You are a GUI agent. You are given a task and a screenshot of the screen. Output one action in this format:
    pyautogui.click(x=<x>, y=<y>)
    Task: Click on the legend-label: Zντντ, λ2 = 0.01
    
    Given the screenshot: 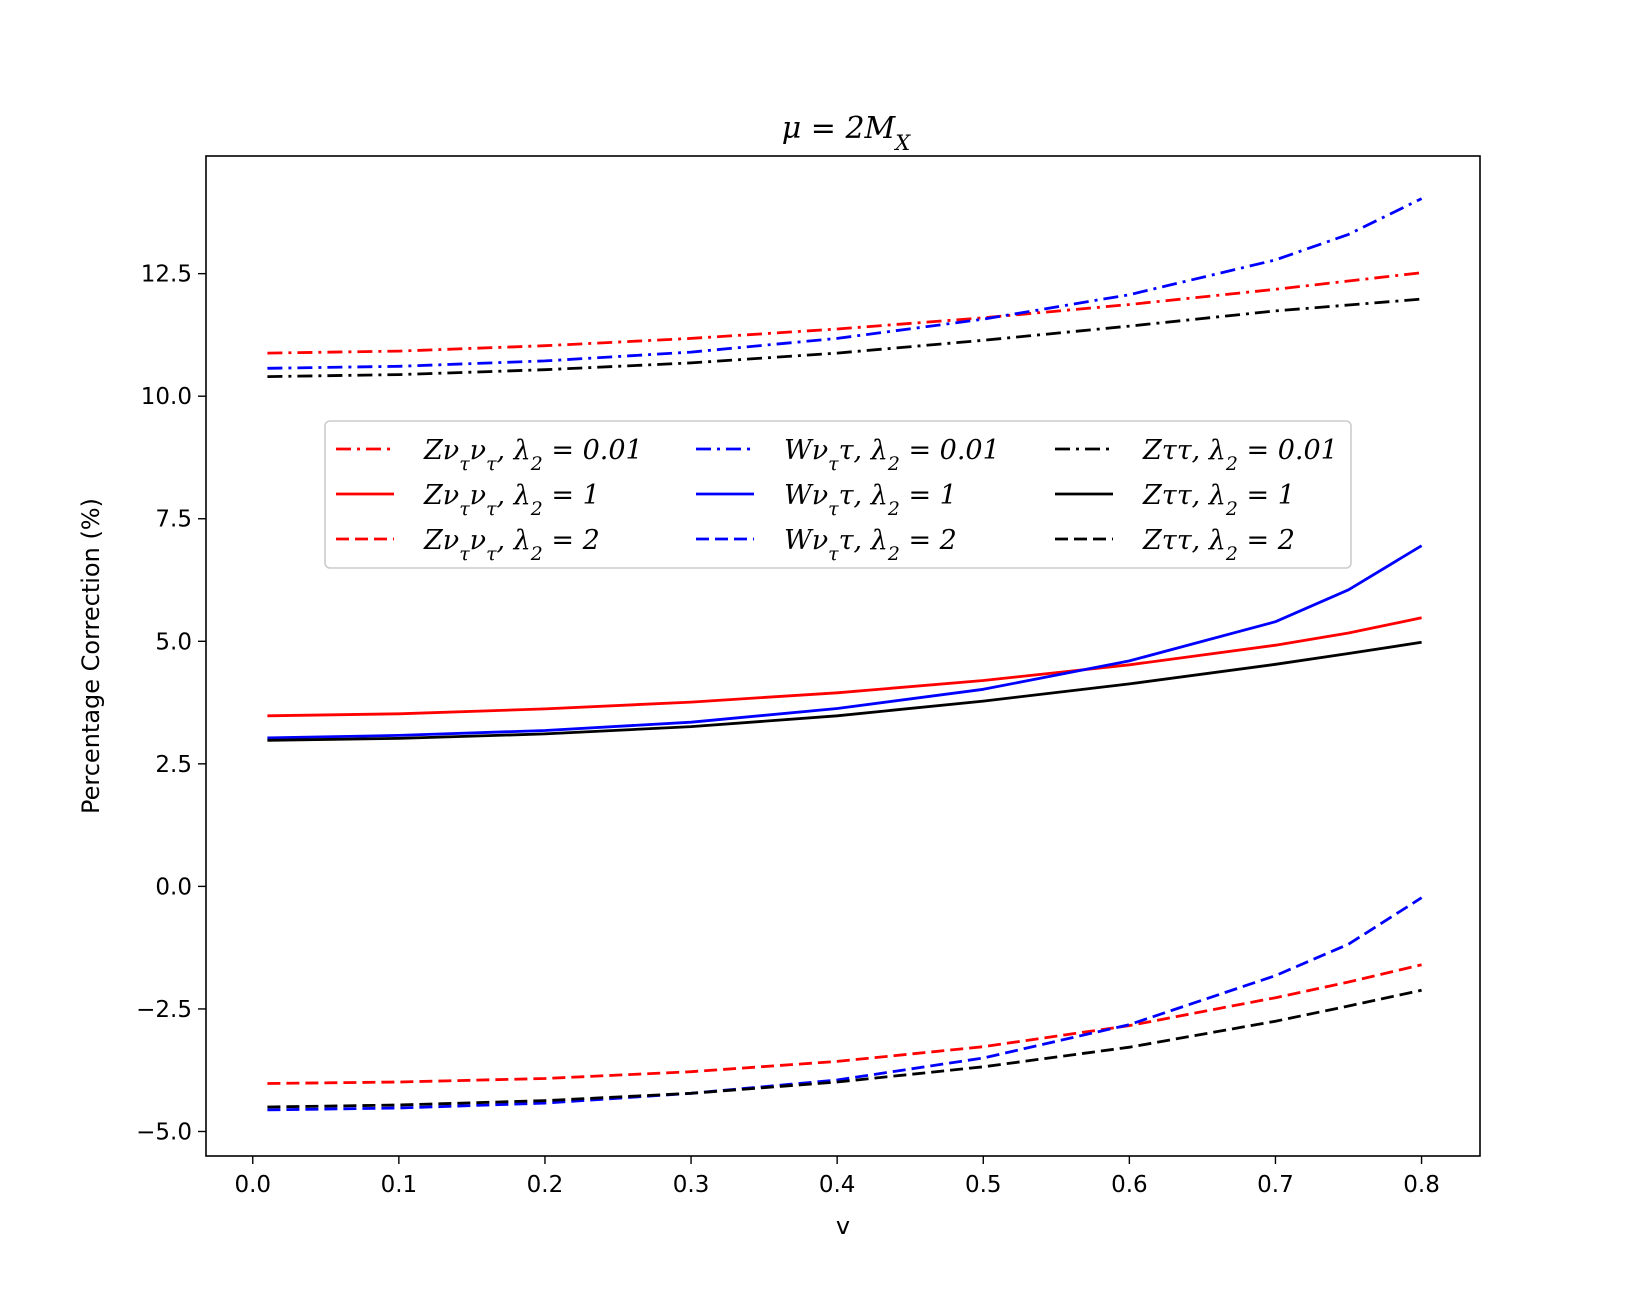 What is the action you would take?
    pyautogui.click(x=533, y=455)
    